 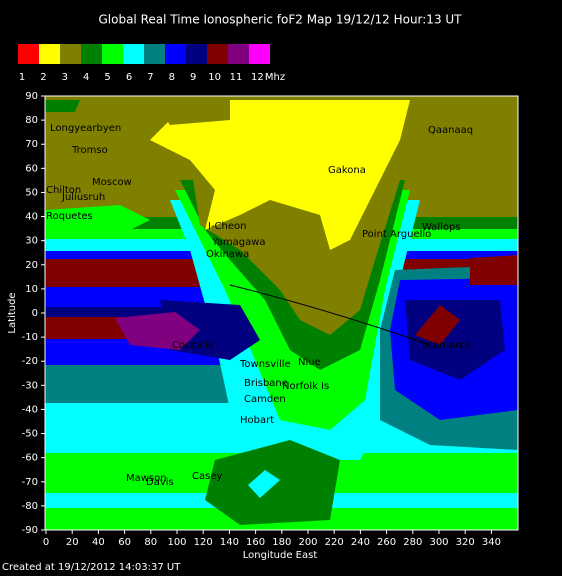 What do you see at coordinates (396, 234) in the screenshot?
I see `station-label: Point Arguello` at bounding box center [396, 234].